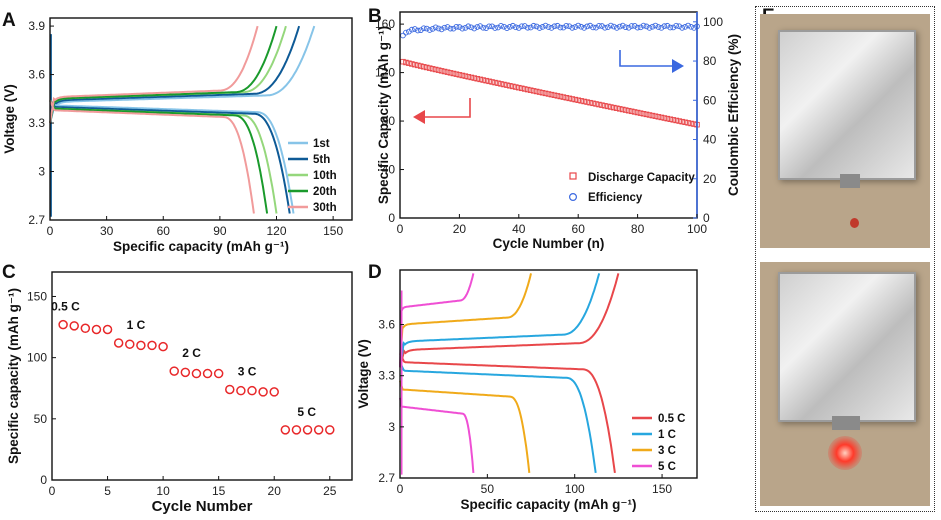  Describe the element at coordinates (41, 419) in the screenshot. I see `y-tick-label: 50` at that location.